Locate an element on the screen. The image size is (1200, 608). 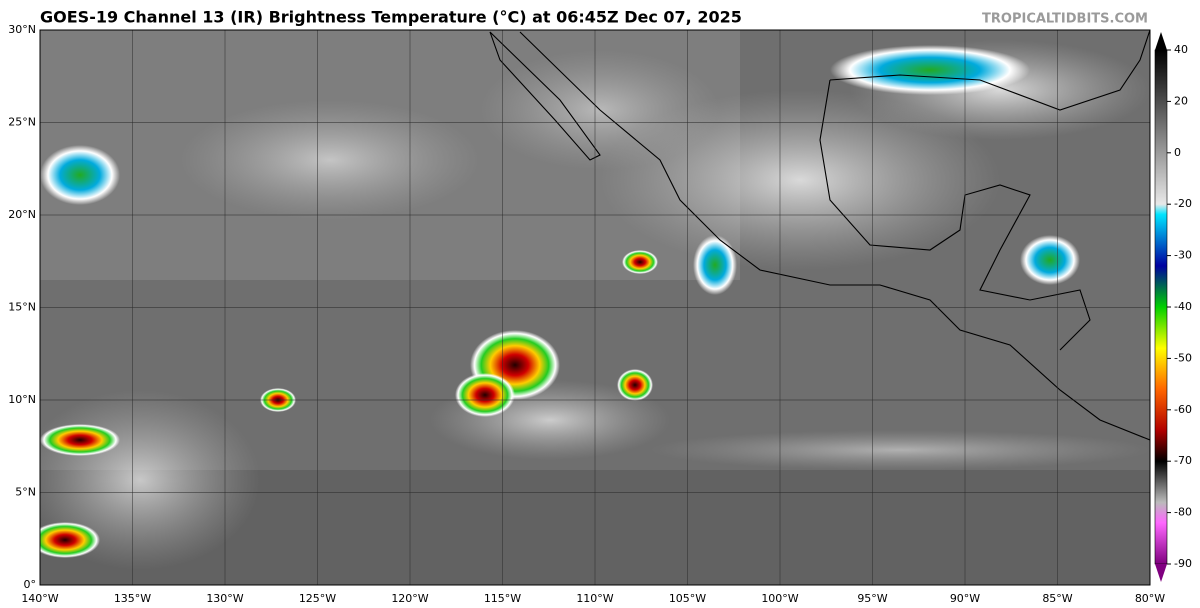
colorbar-max-arrow is located at coordinates (1161, 41).